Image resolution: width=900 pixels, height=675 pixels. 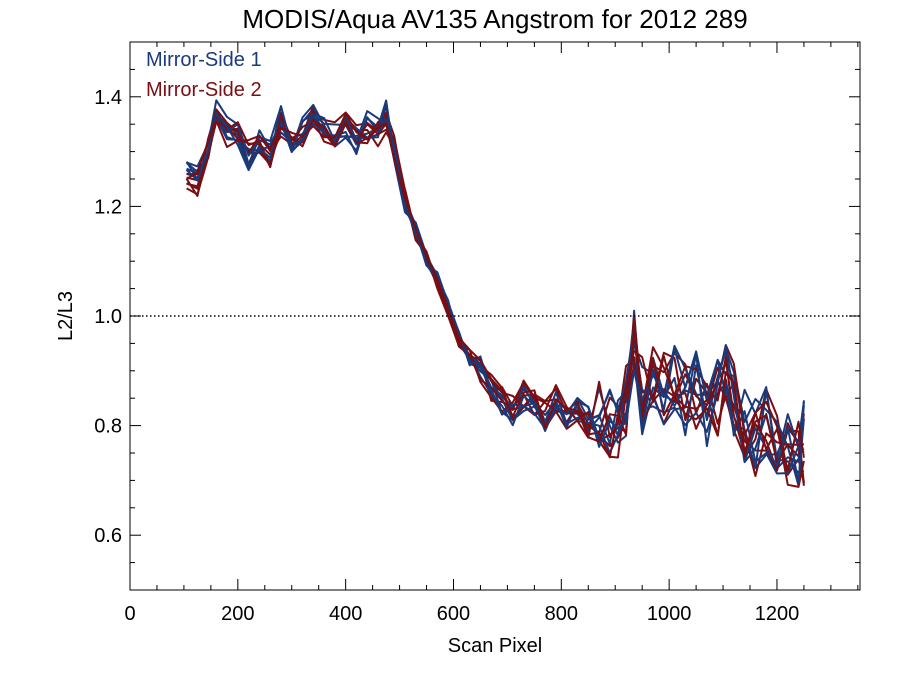 I want to click on x-tick-label: 400, so click(x=345, y=614).